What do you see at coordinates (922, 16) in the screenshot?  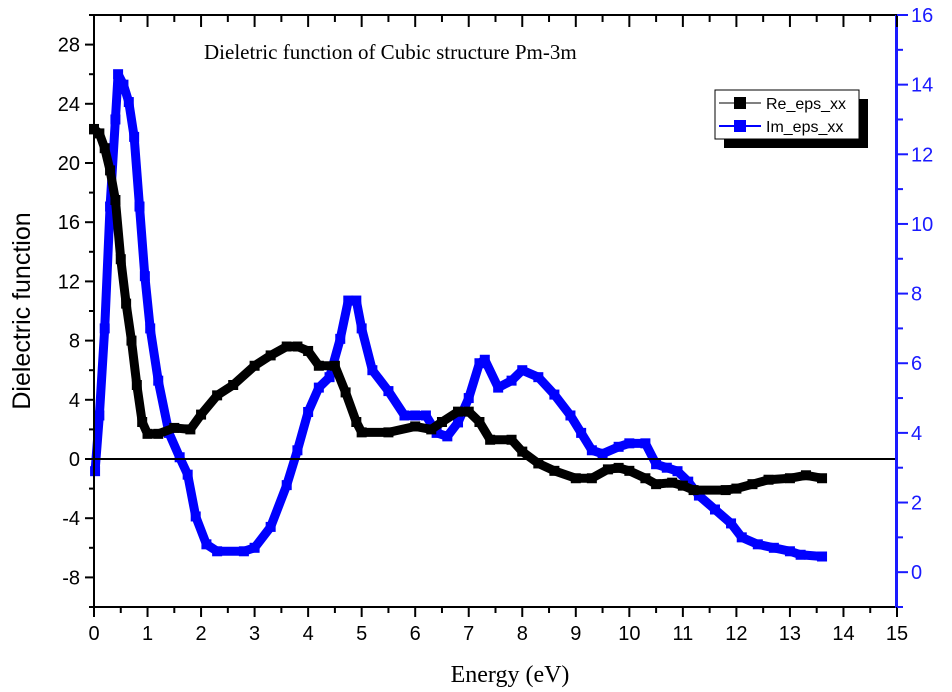 I see `y-right-tick-label: 16` at bounding box center [922, 16].